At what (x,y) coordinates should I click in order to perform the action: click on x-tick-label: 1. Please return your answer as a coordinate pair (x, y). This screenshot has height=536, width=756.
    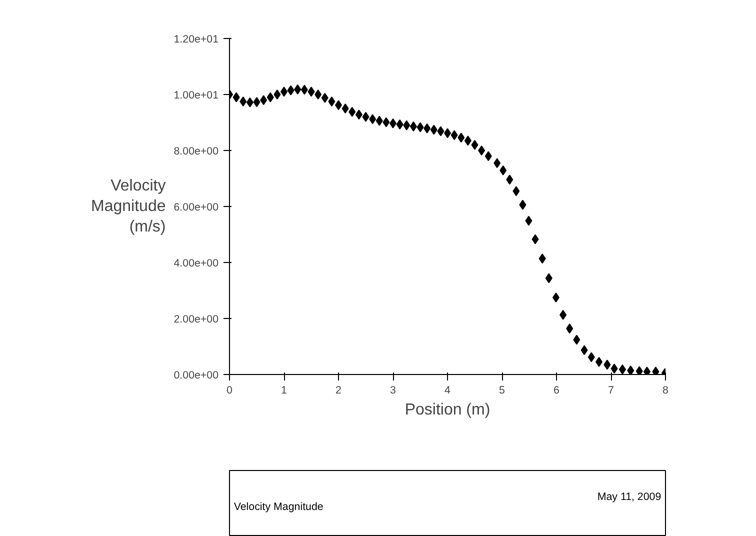
    Looking at the image, I should click on (284, 390).